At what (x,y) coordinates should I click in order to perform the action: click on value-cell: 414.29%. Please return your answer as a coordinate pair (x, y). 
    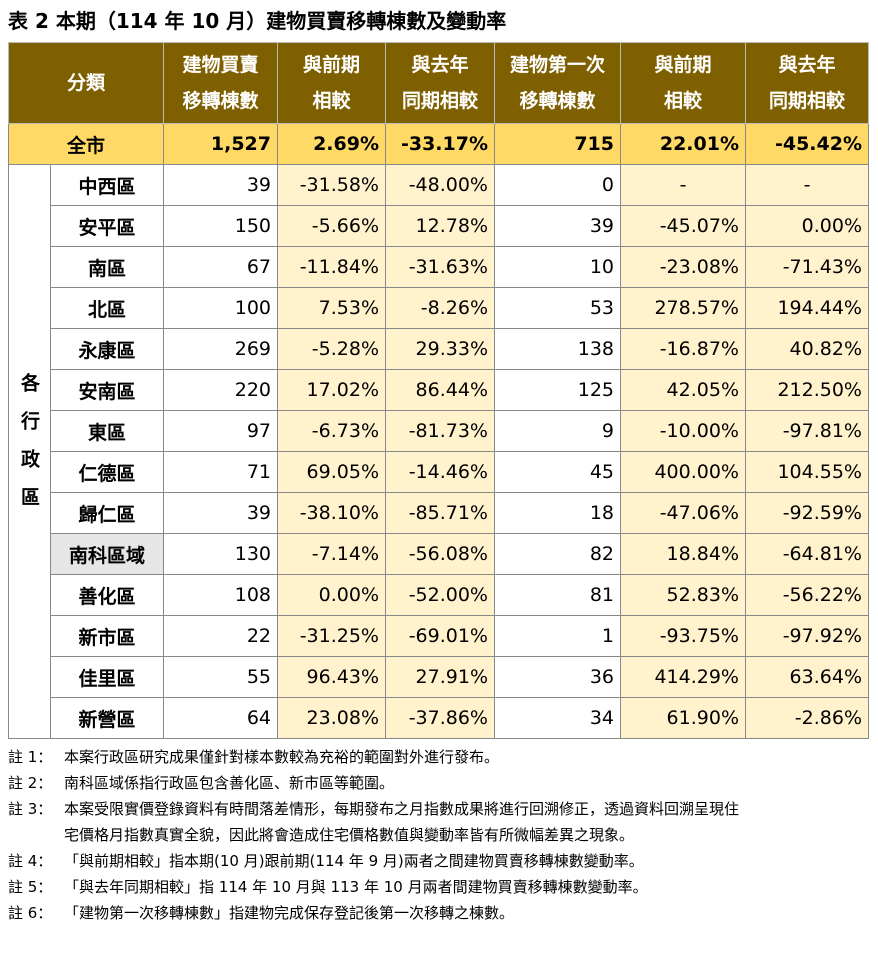
    Looking at the image, I should click on (683, 677).